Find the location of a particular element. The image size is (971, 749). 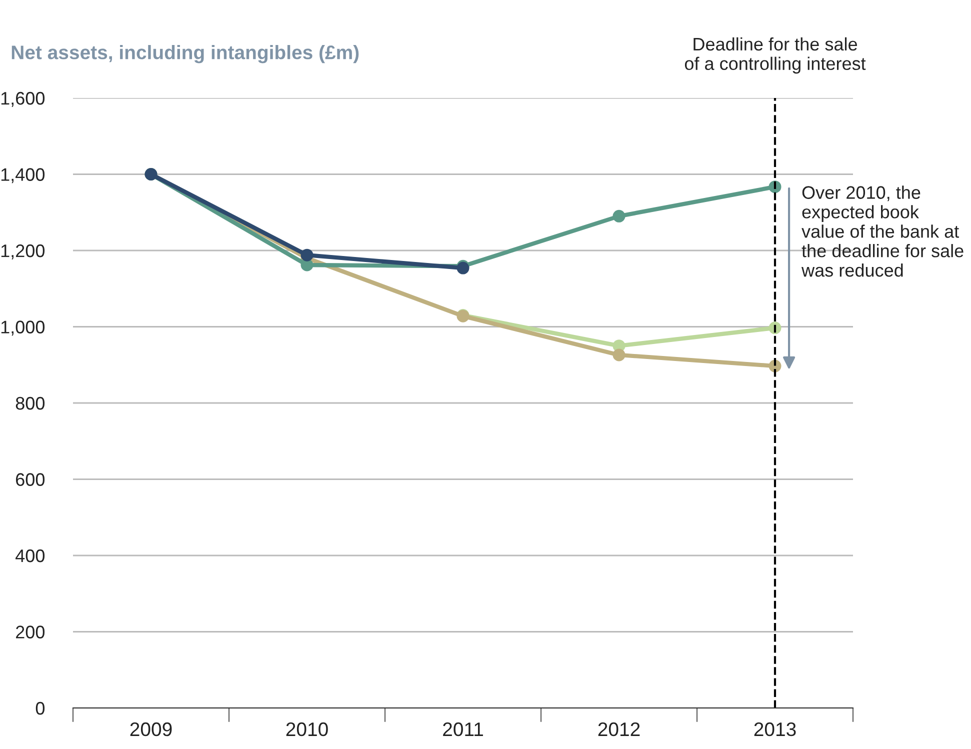

y-tick-label: 1,000 is located at coordinates (23, 328).